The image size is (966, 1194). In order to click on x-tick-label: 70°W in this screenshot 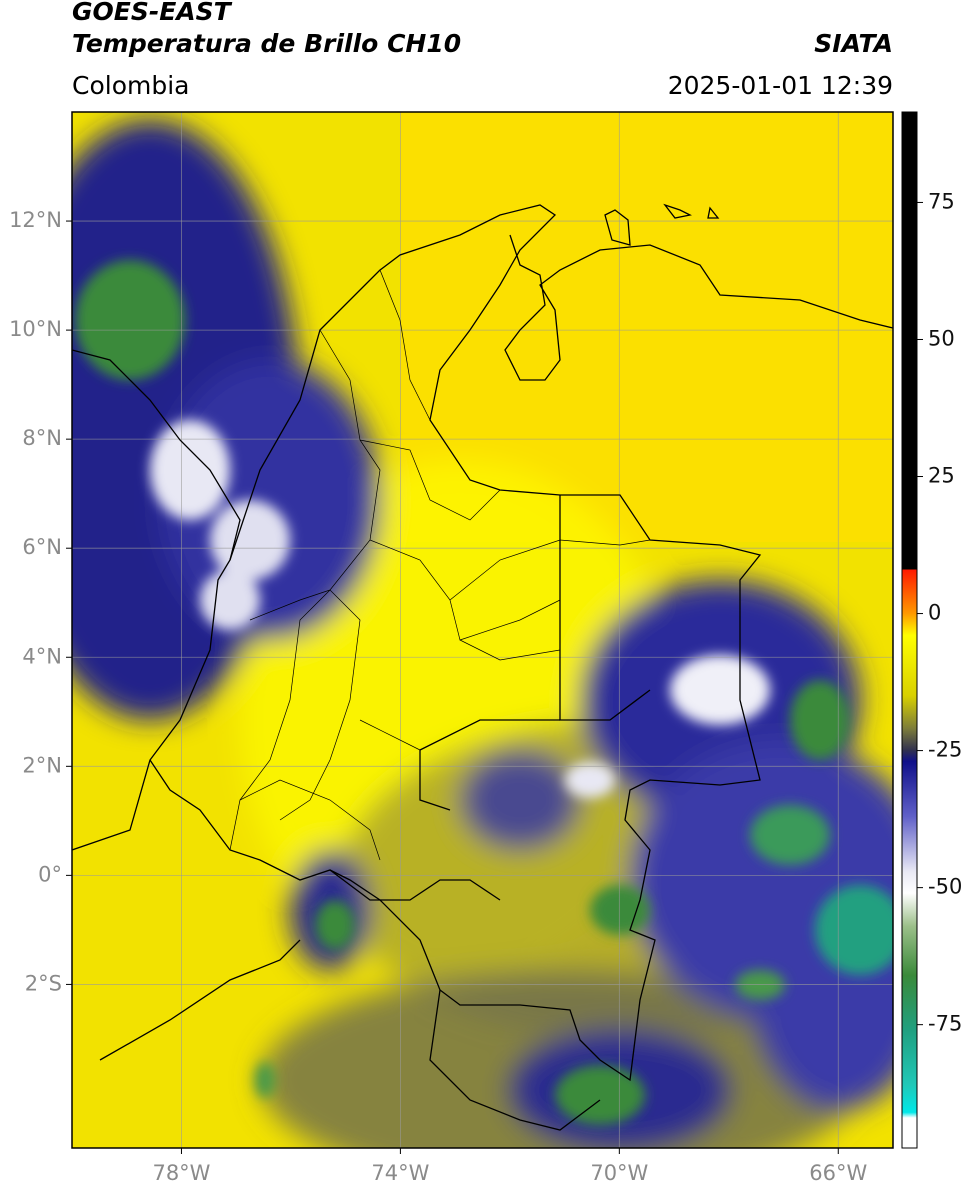, I will do `click(619, 1173)`.